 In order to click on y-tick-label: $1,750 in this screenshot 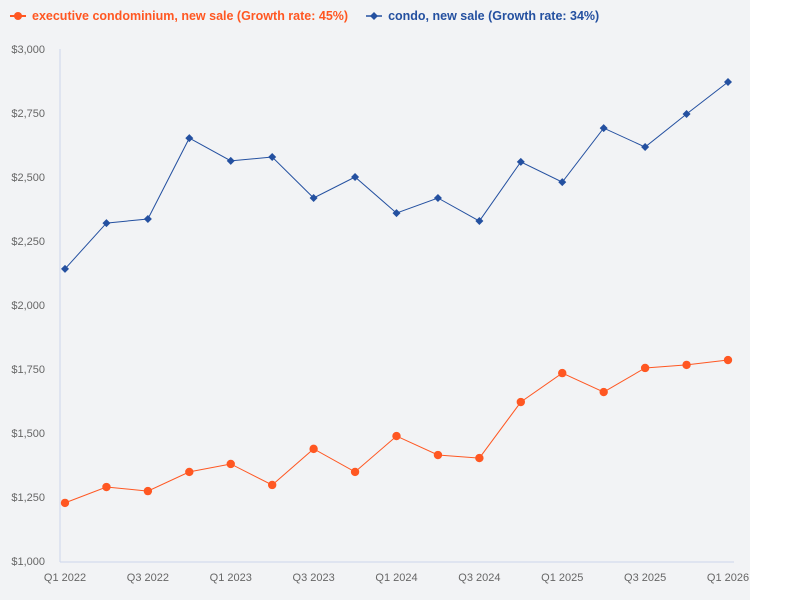, I will do `click(28, 370)`.